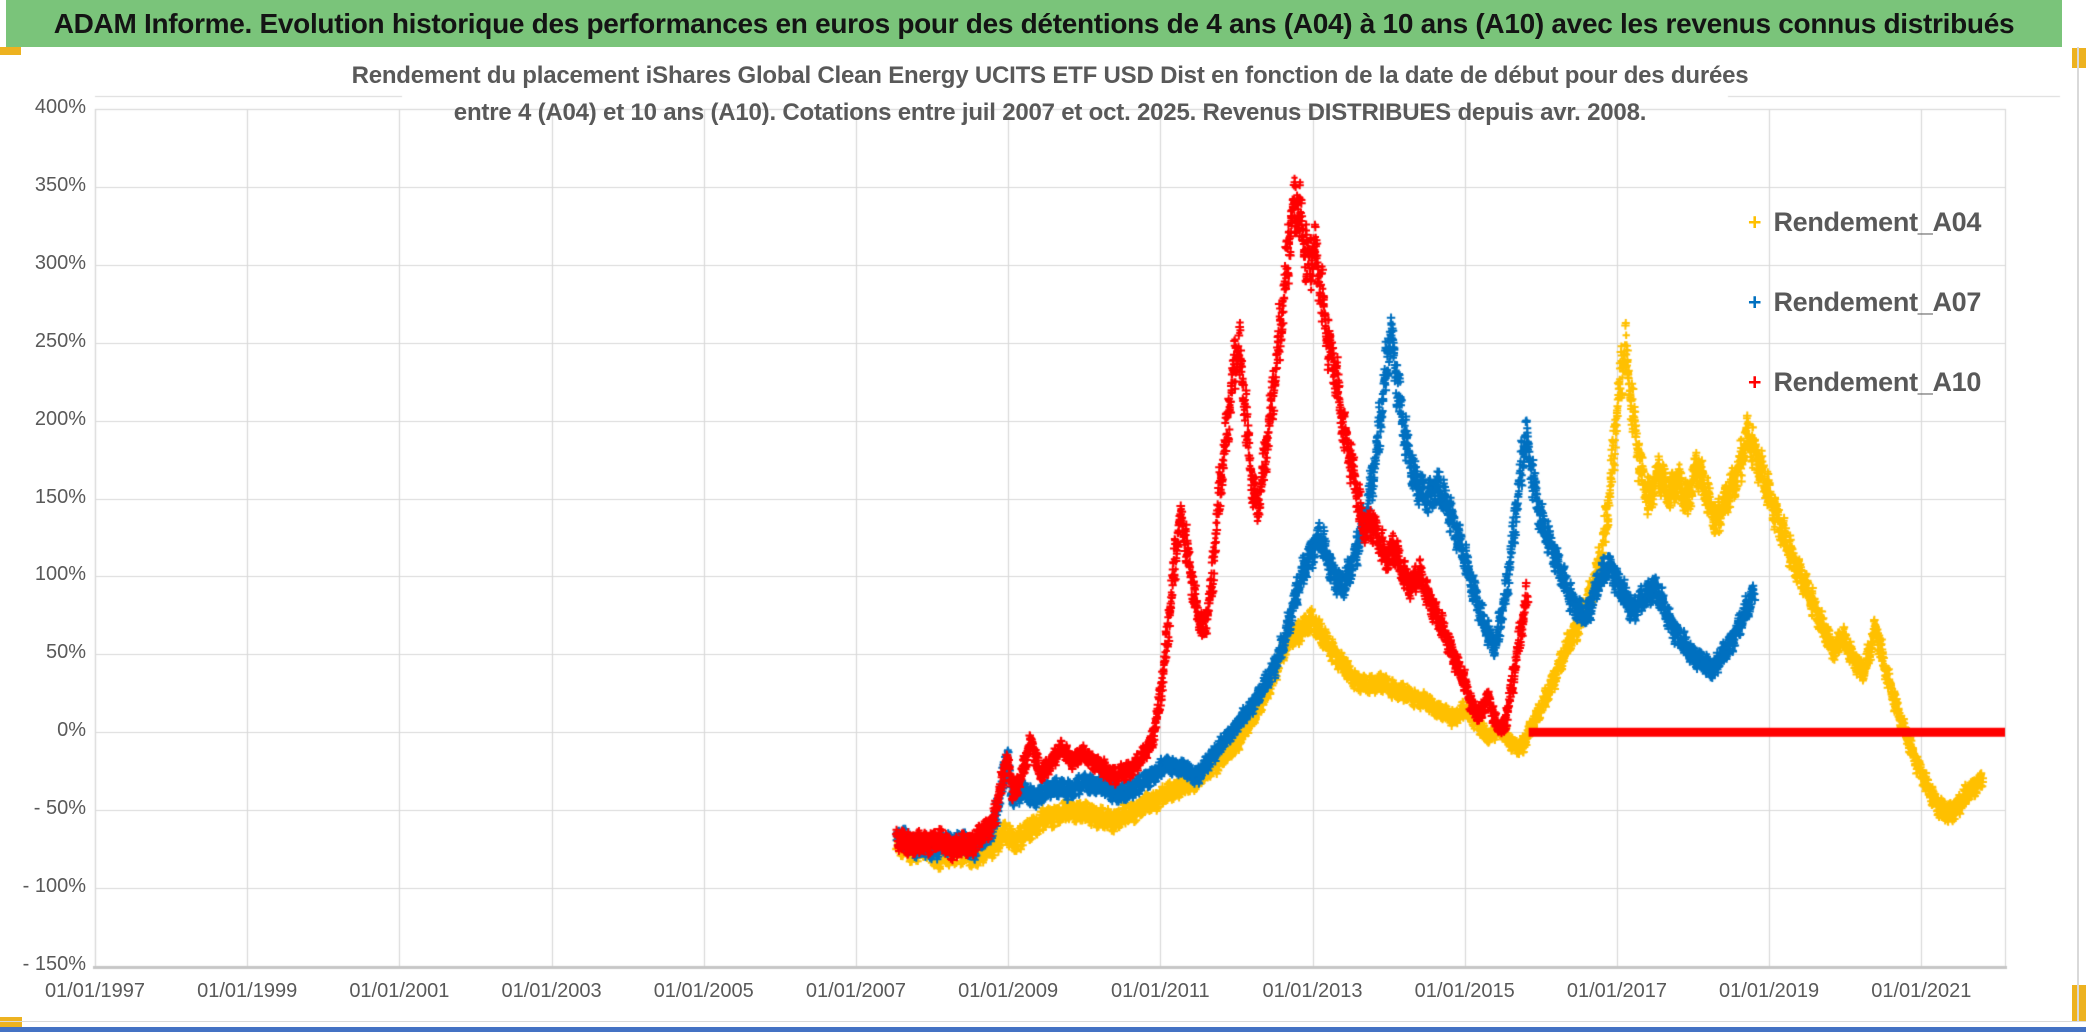  What do you see at coordinates (1769, 991) in the screenshot?
I see `x-tick-label: 01/01/2019` at bounding box center [1769, 991].